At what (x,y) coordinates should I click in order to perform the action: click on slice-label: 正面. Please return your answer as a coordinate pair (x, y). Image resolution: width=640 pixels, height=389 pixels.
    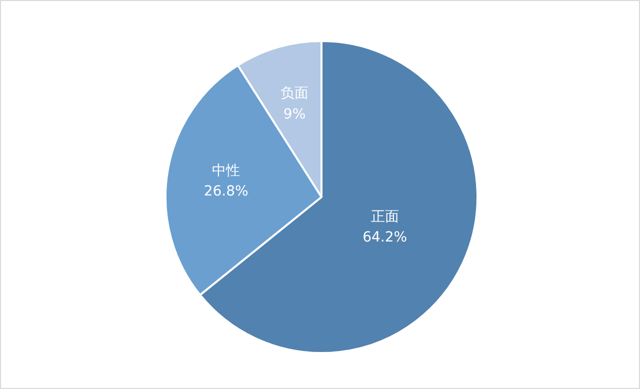
    Looking at the image, I should click on (384, 216).